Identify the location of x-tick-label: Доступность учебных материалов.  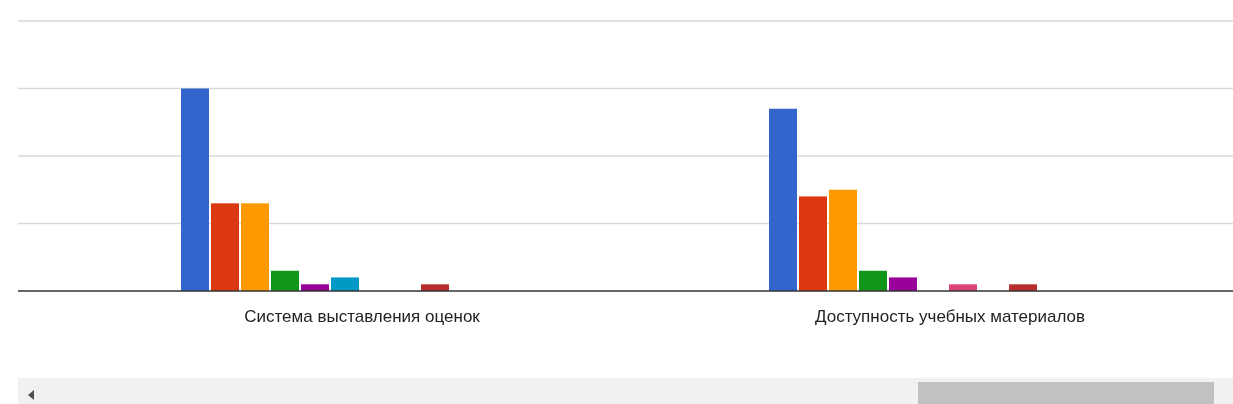
(950, 316).